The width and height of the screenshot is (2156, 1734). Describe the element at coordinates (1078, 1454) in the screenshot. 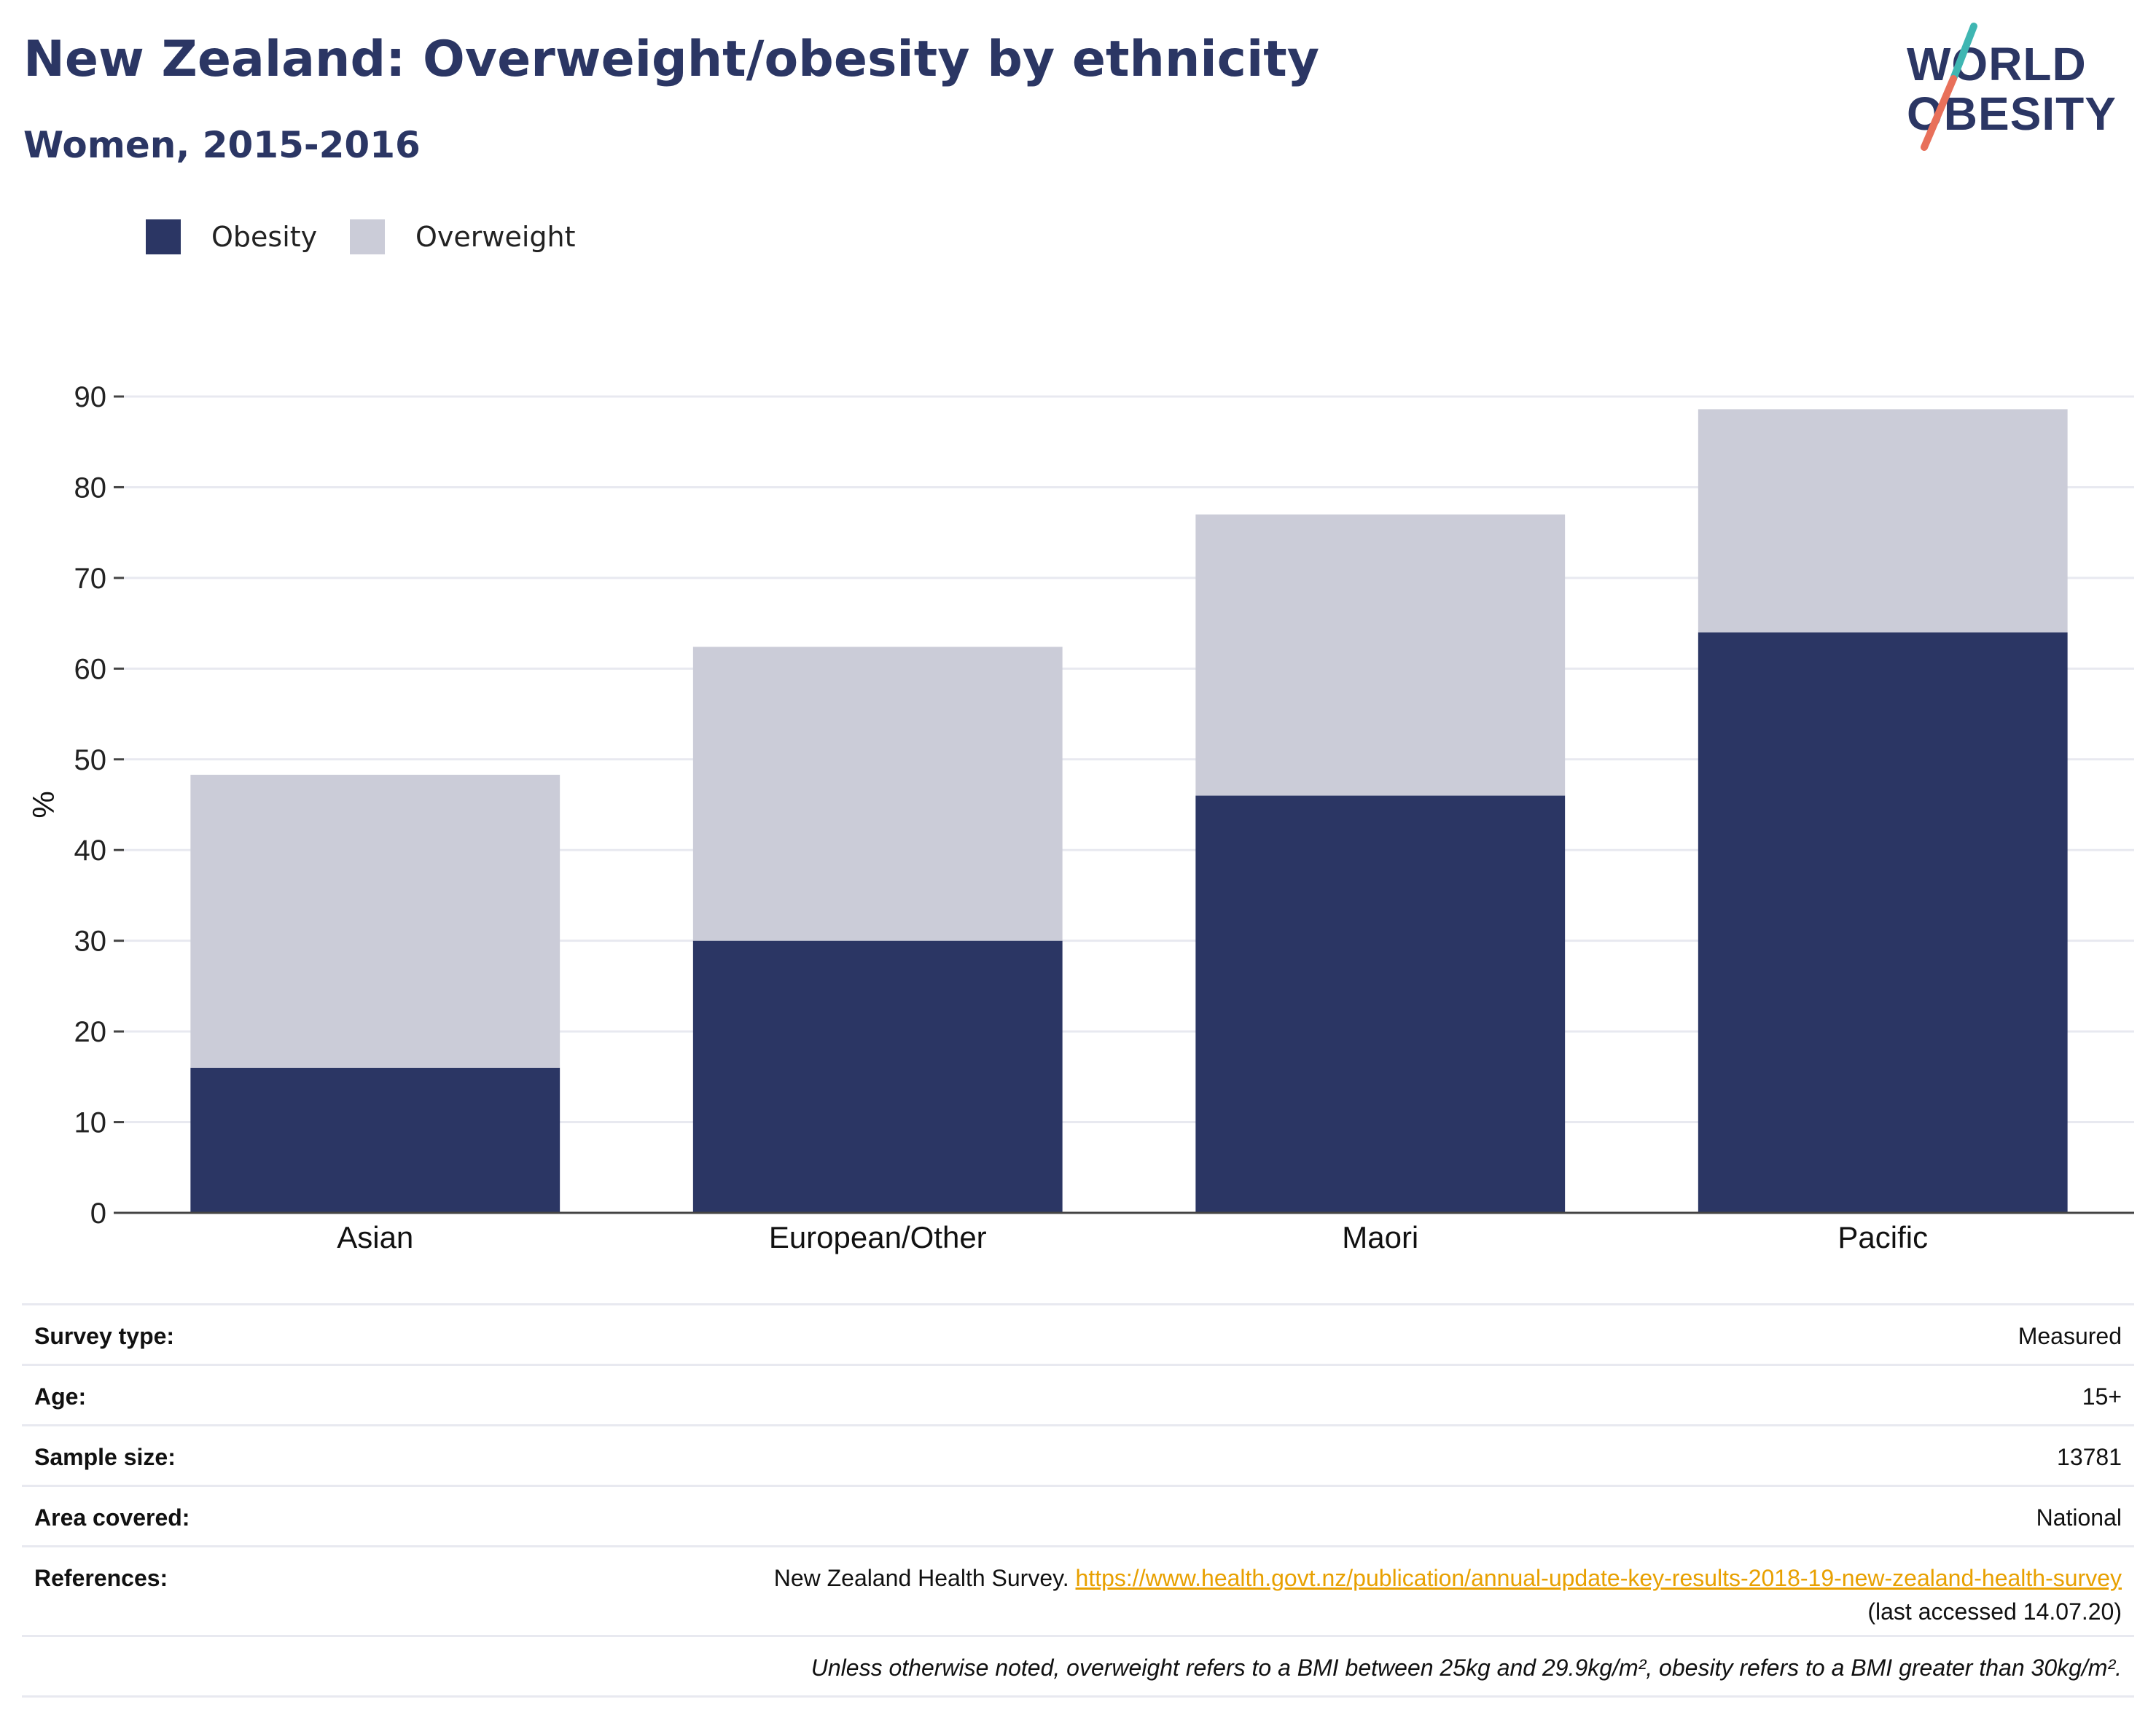

I see `meta-row-sample-size: Sample size: 13781` at that location.